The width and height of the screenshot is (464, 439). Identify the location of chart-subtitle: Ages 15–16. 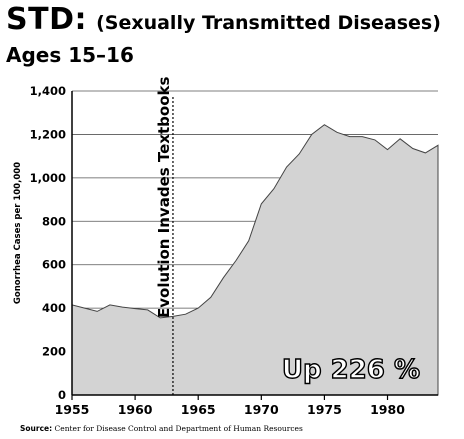
(70, 55).